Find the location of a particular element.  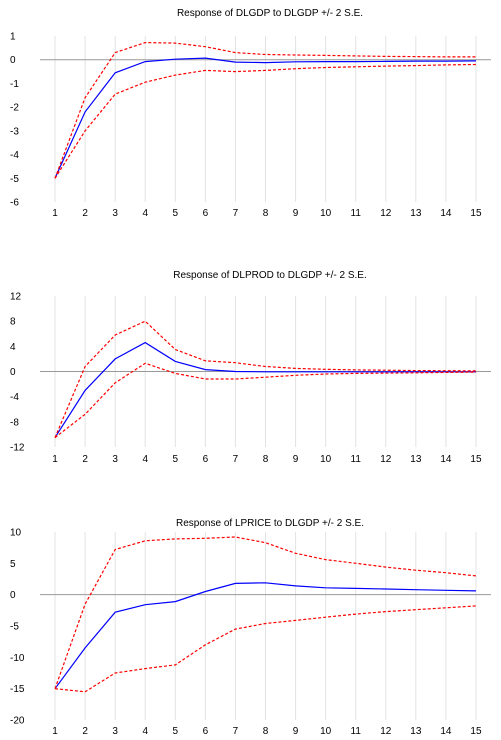

y-tick-label: -8 is located at coordinates (14, 422).